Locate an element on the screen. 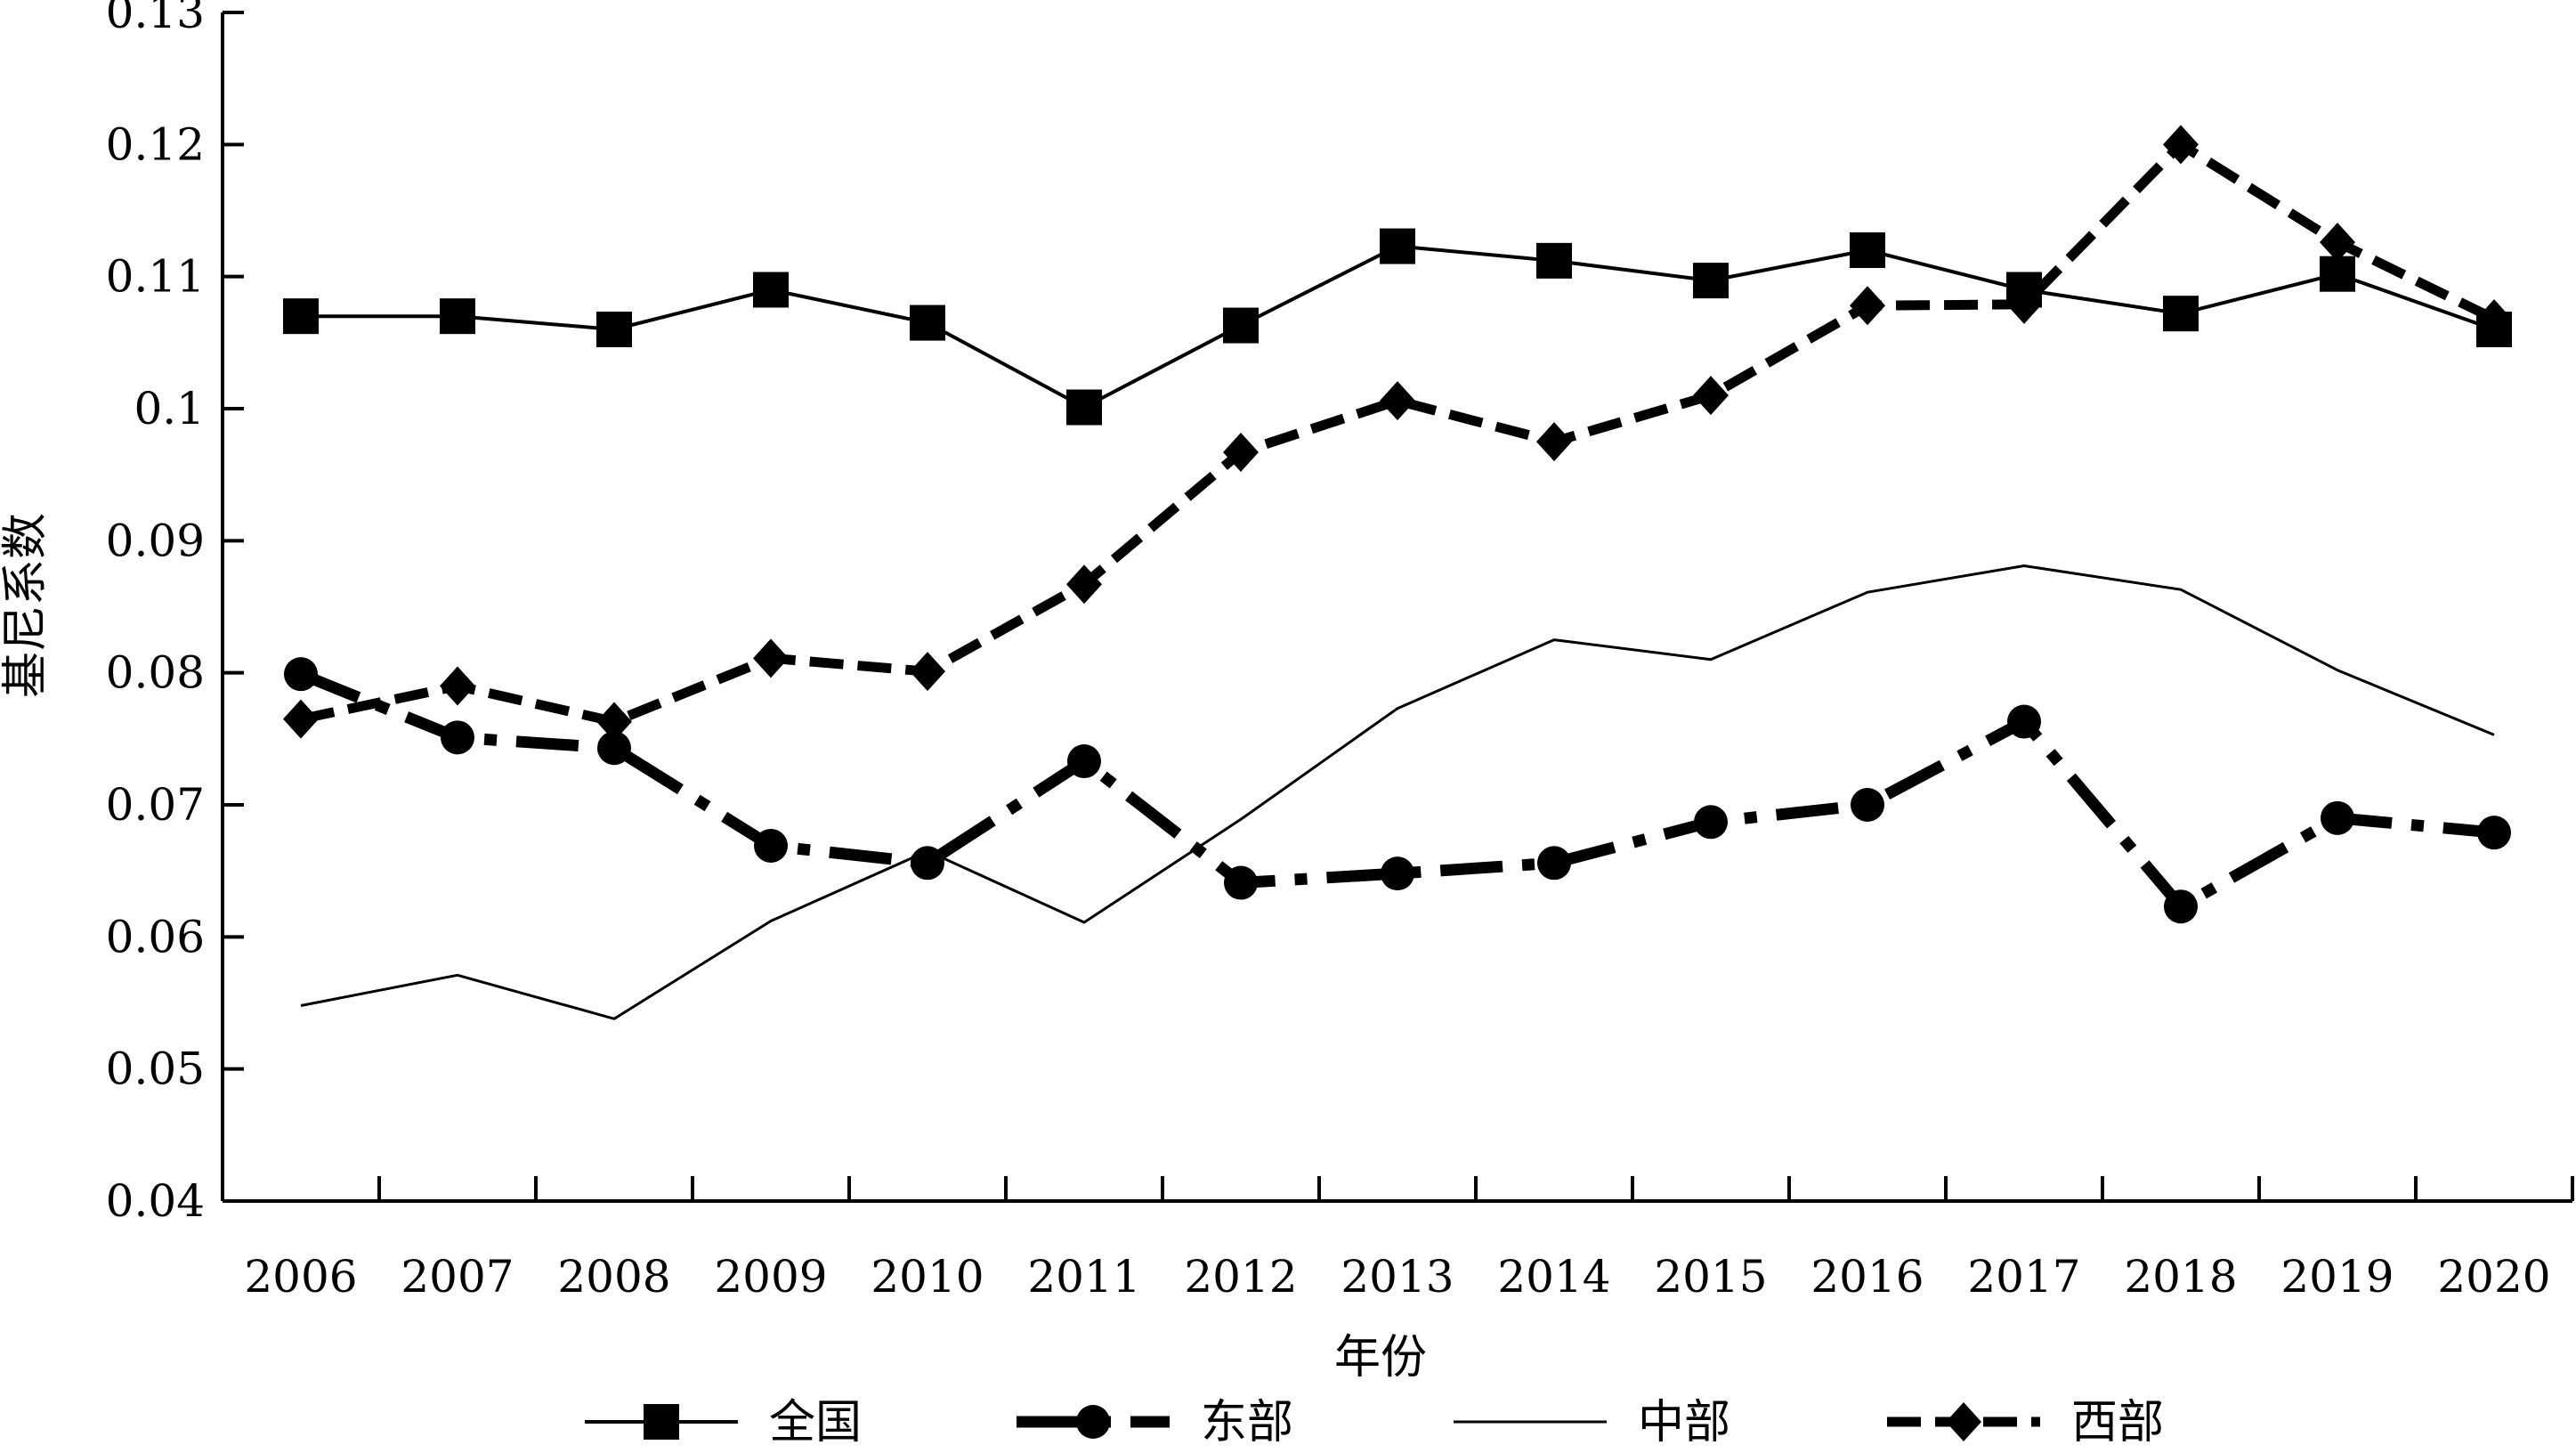 This screenshot has height=1453, width=2576. y-tick-label: 0.05 is located at coordinates (155, 1069).